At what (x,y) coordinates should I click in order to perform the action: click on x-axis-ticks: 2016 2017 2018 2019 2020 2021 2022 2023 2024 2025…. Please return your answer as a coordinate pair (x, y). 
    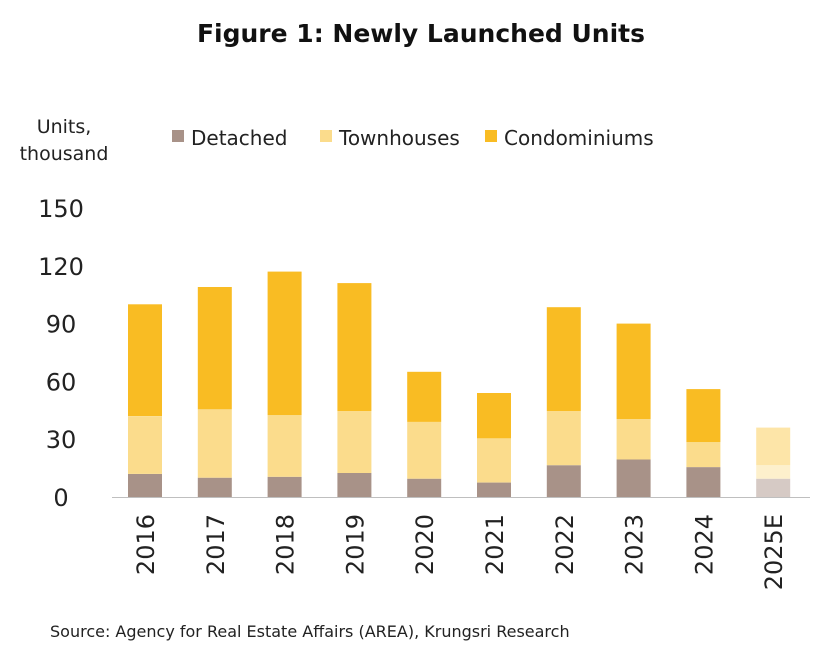
    Looking at the image, I should click on (460, 552).